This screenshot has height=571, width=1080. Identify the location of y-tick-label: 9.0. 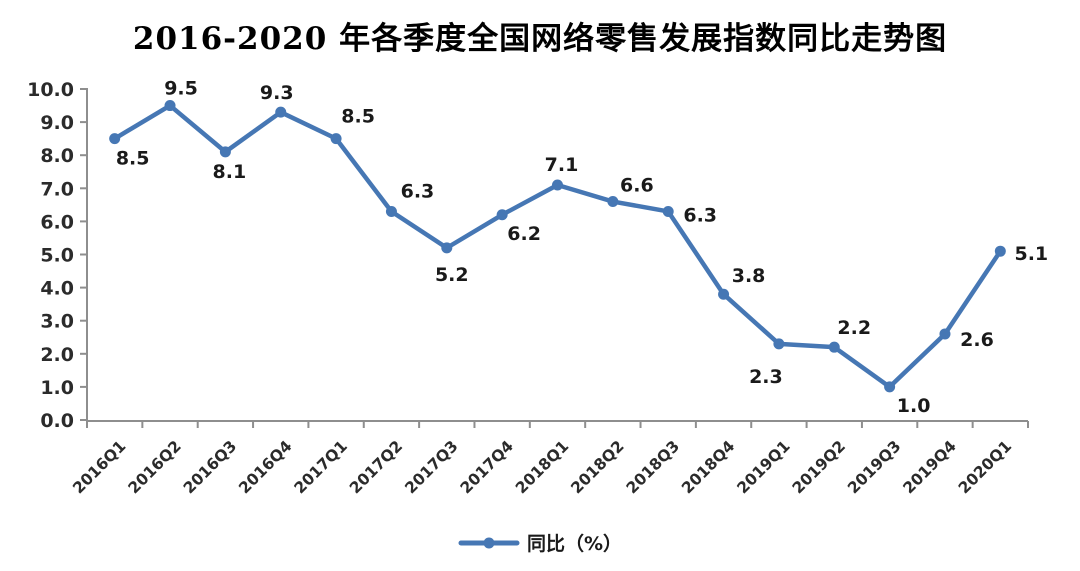
(57, 123).